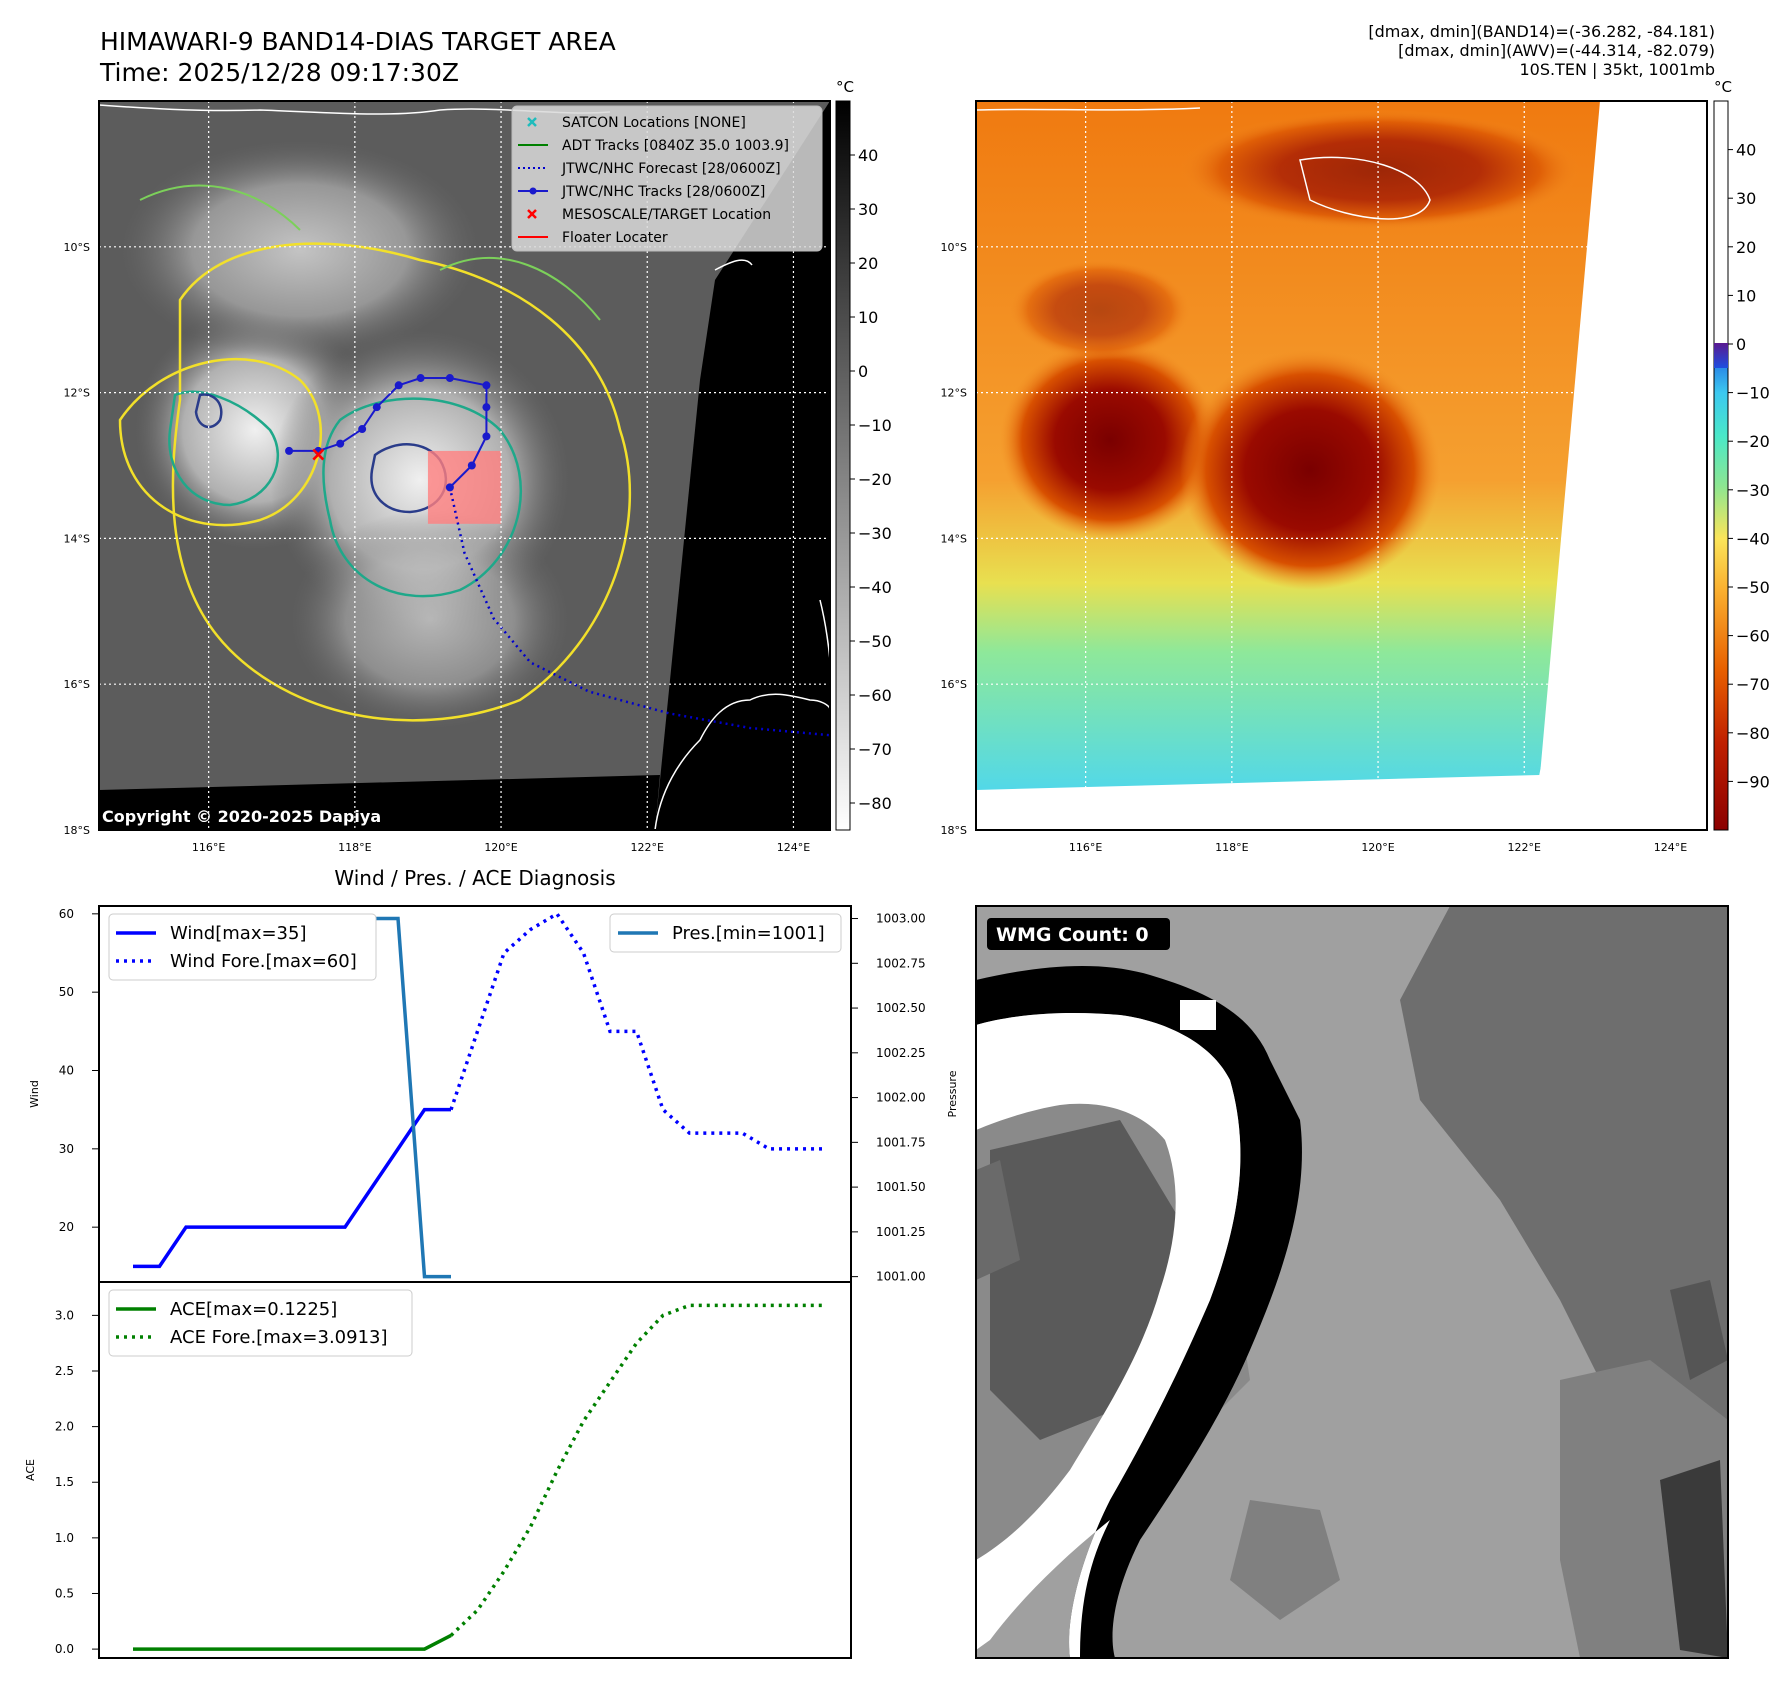  I want to click on legend-label: Floater Locater, so click(615, 238).